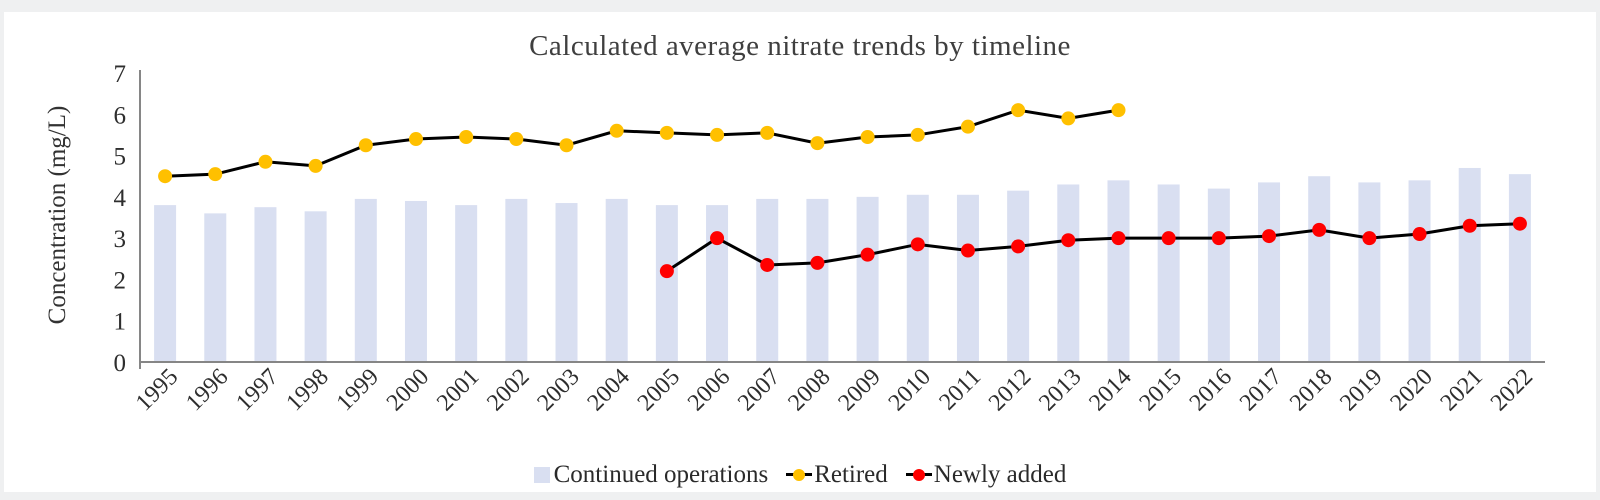 The height and width of the screenshot is (500, 1600). I want to click on legend-marker-newly-added, so click(918, 475).